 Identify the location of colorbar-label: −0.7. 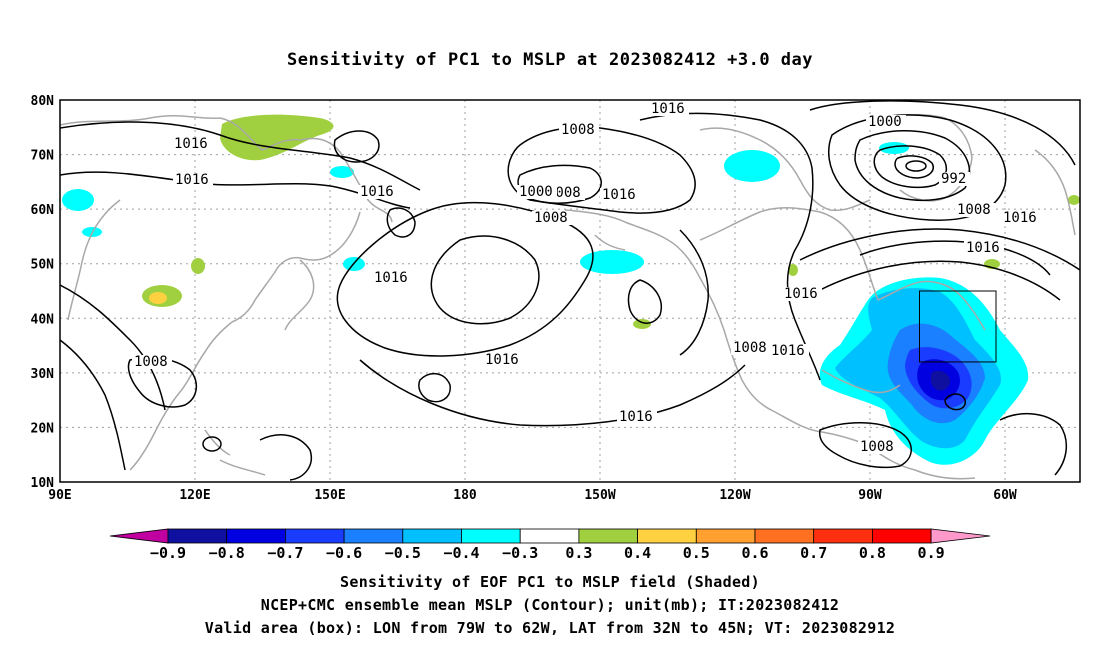
(285, 553).